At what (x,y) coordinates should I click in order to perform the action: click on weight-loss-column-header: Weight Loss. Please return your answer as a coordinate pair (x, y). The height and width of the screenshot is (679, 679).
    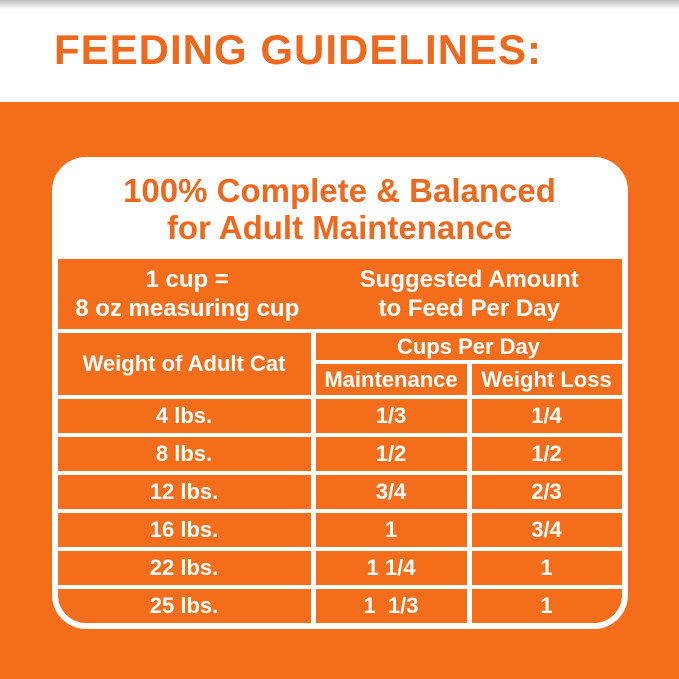
    Looking at the image, I should click on (546, 379).